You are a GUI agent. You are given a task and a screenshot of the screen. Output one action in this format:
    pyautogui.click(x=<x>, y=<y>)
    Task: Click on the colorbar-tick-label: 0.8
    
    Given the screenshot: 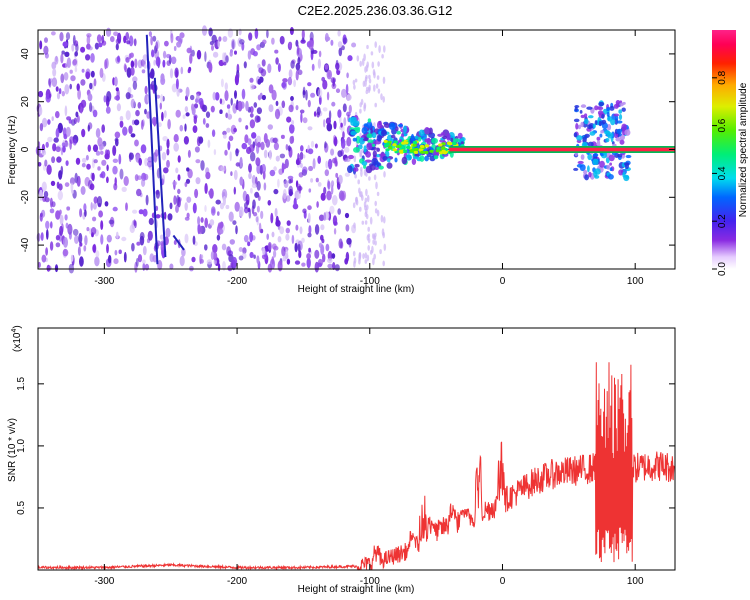 What is the action you would take?
    pyautogui.click(x=722, y=77)
    